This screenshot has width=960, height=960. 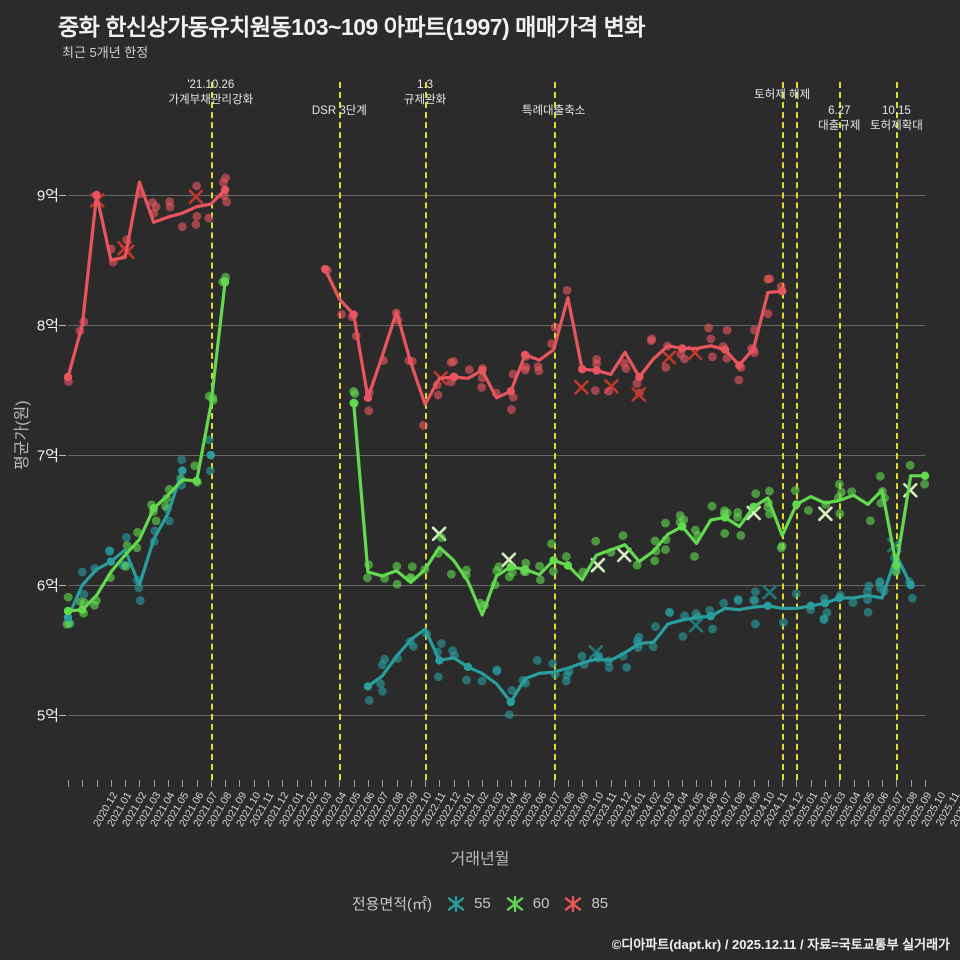 I want to click on page-title: 중화 한신상가동유치원동103~109 아파트(1997) 매매가격 변화, so click(x=351, y=27).